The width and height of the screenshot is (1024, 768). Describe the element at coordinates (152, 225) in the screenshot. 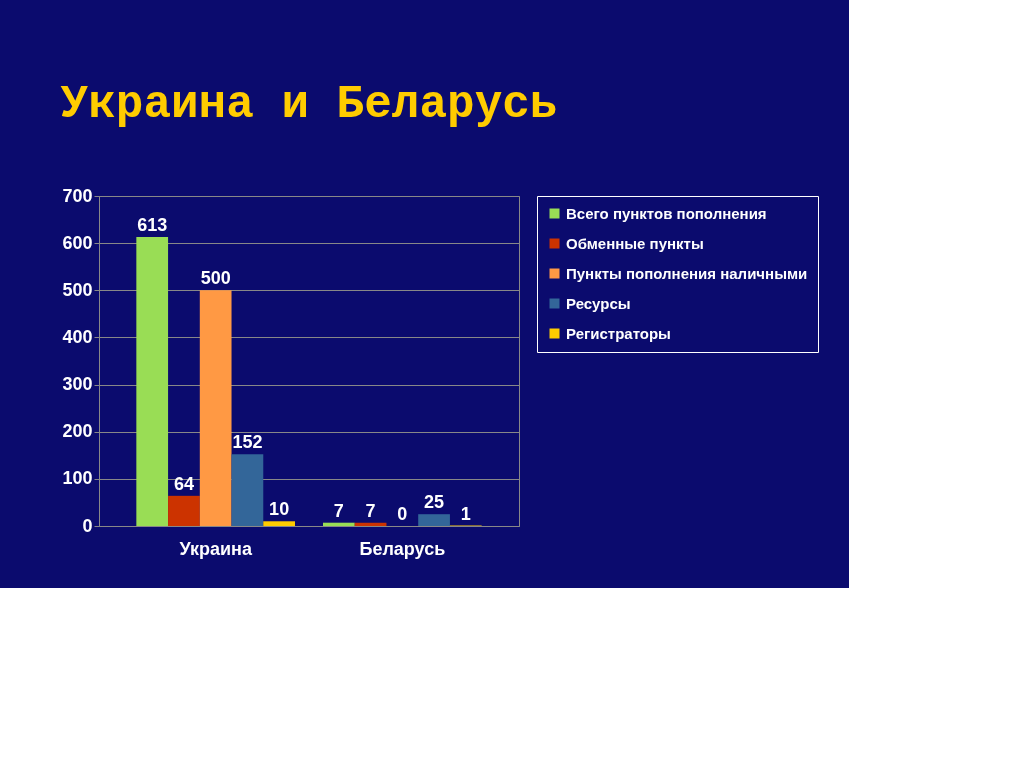

I see `data-label: 613` at that location.